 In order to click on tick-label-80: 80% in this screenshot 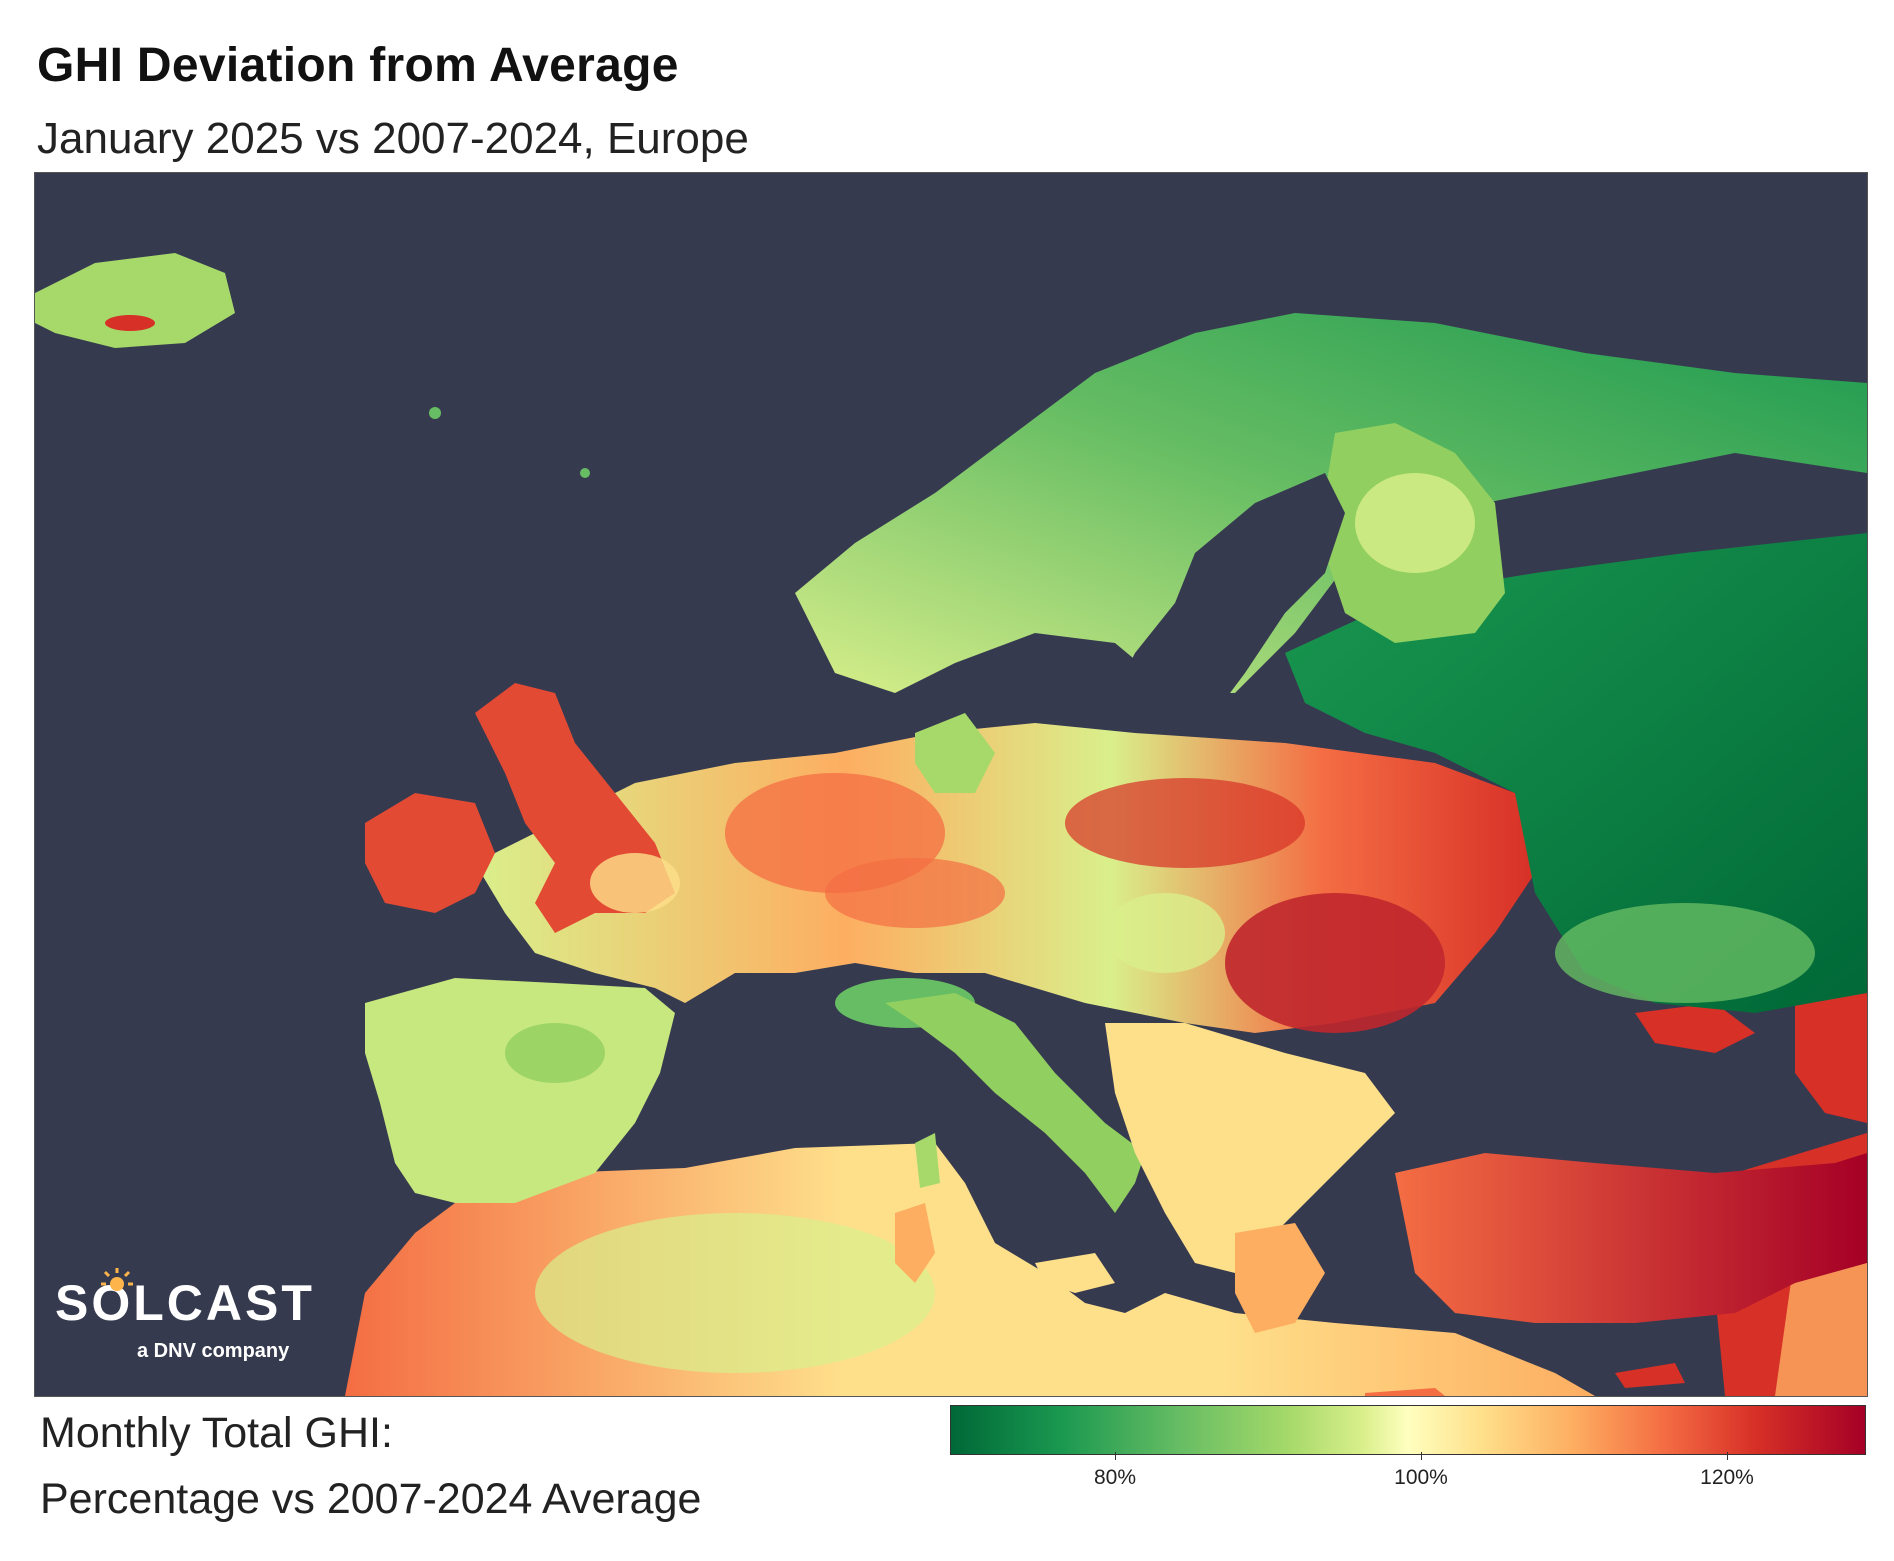, I will do `click(1115, 1477)`.